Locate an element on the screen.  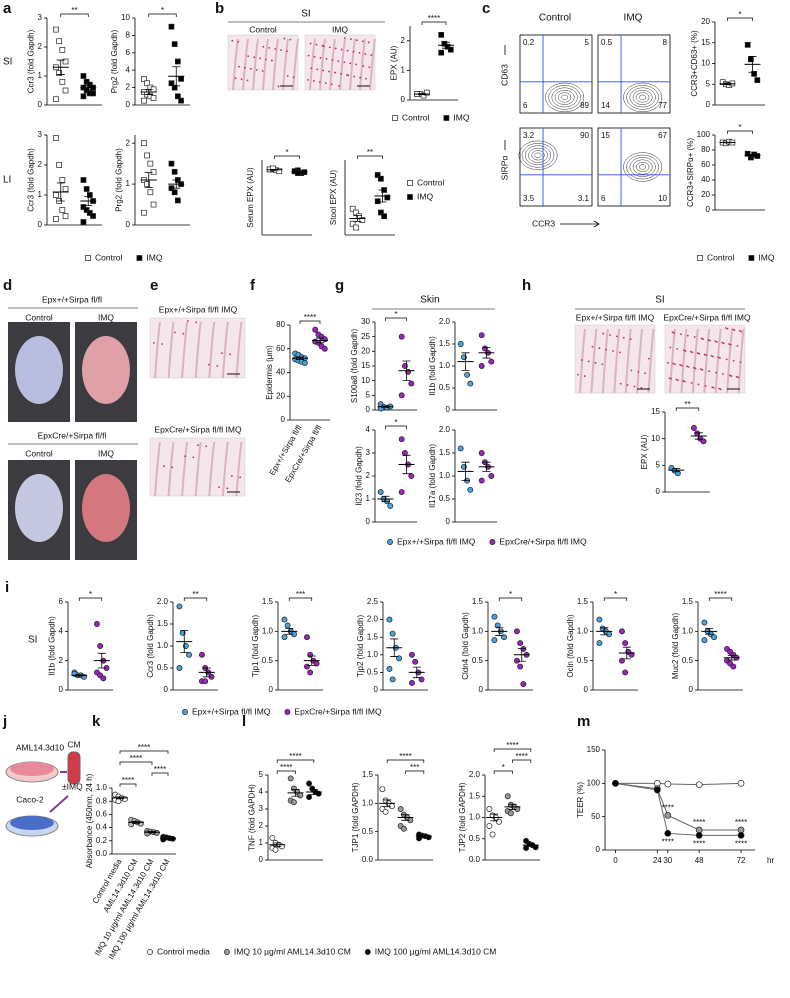
quadrant-value: 77 is located at coordinates (662, 105).